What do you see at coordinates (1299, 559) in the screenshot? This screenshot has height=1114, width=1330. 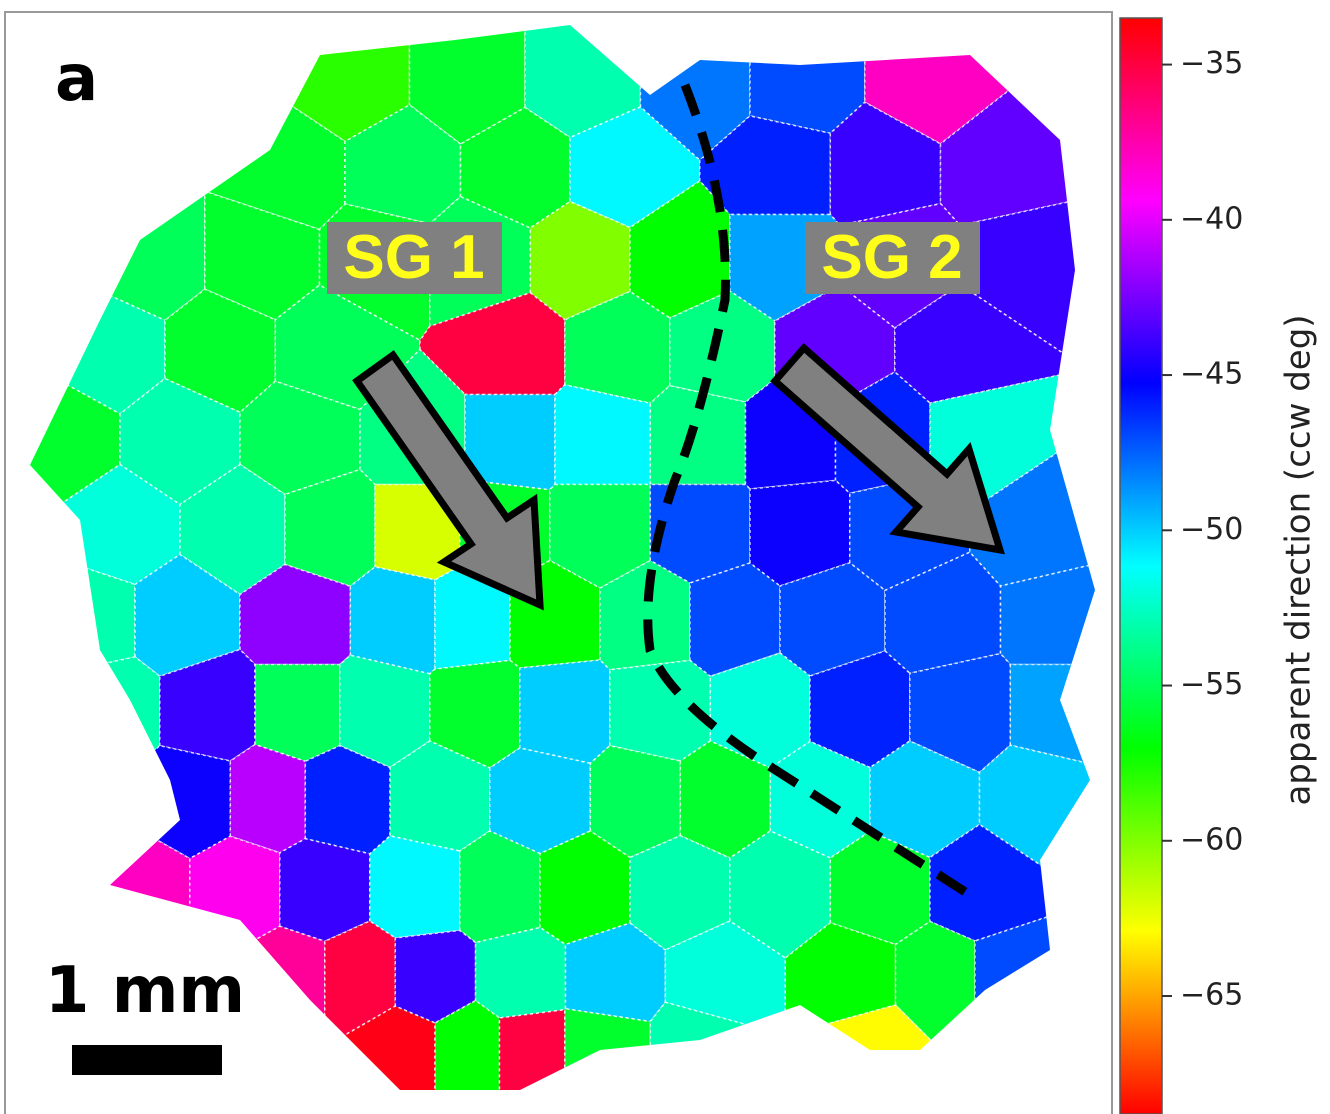 I see `colorbar-label: apparent direction (ccw deg)` at bounding box center [1299, 559].